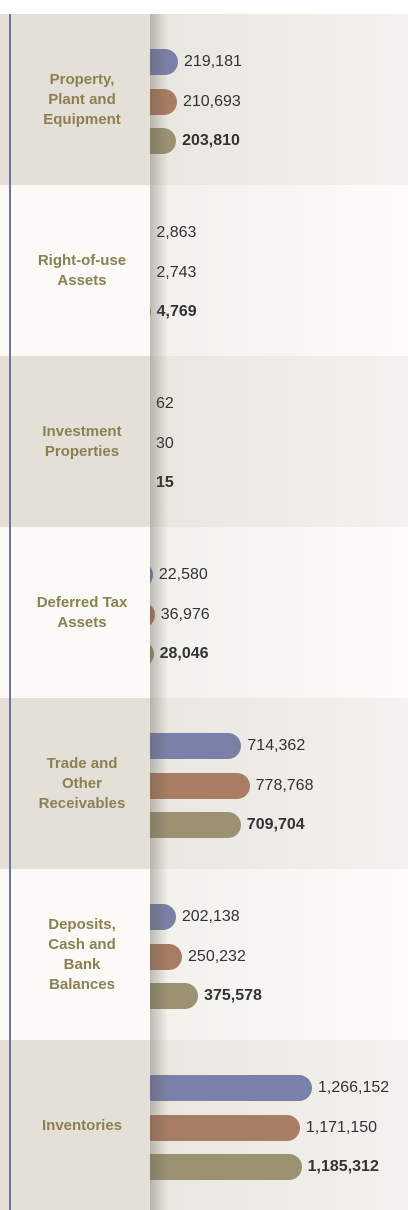  What do you see at coordinates (176, 311) in the screenshot?
I see `value-label: 4,769` at bounding box center [176, 311].